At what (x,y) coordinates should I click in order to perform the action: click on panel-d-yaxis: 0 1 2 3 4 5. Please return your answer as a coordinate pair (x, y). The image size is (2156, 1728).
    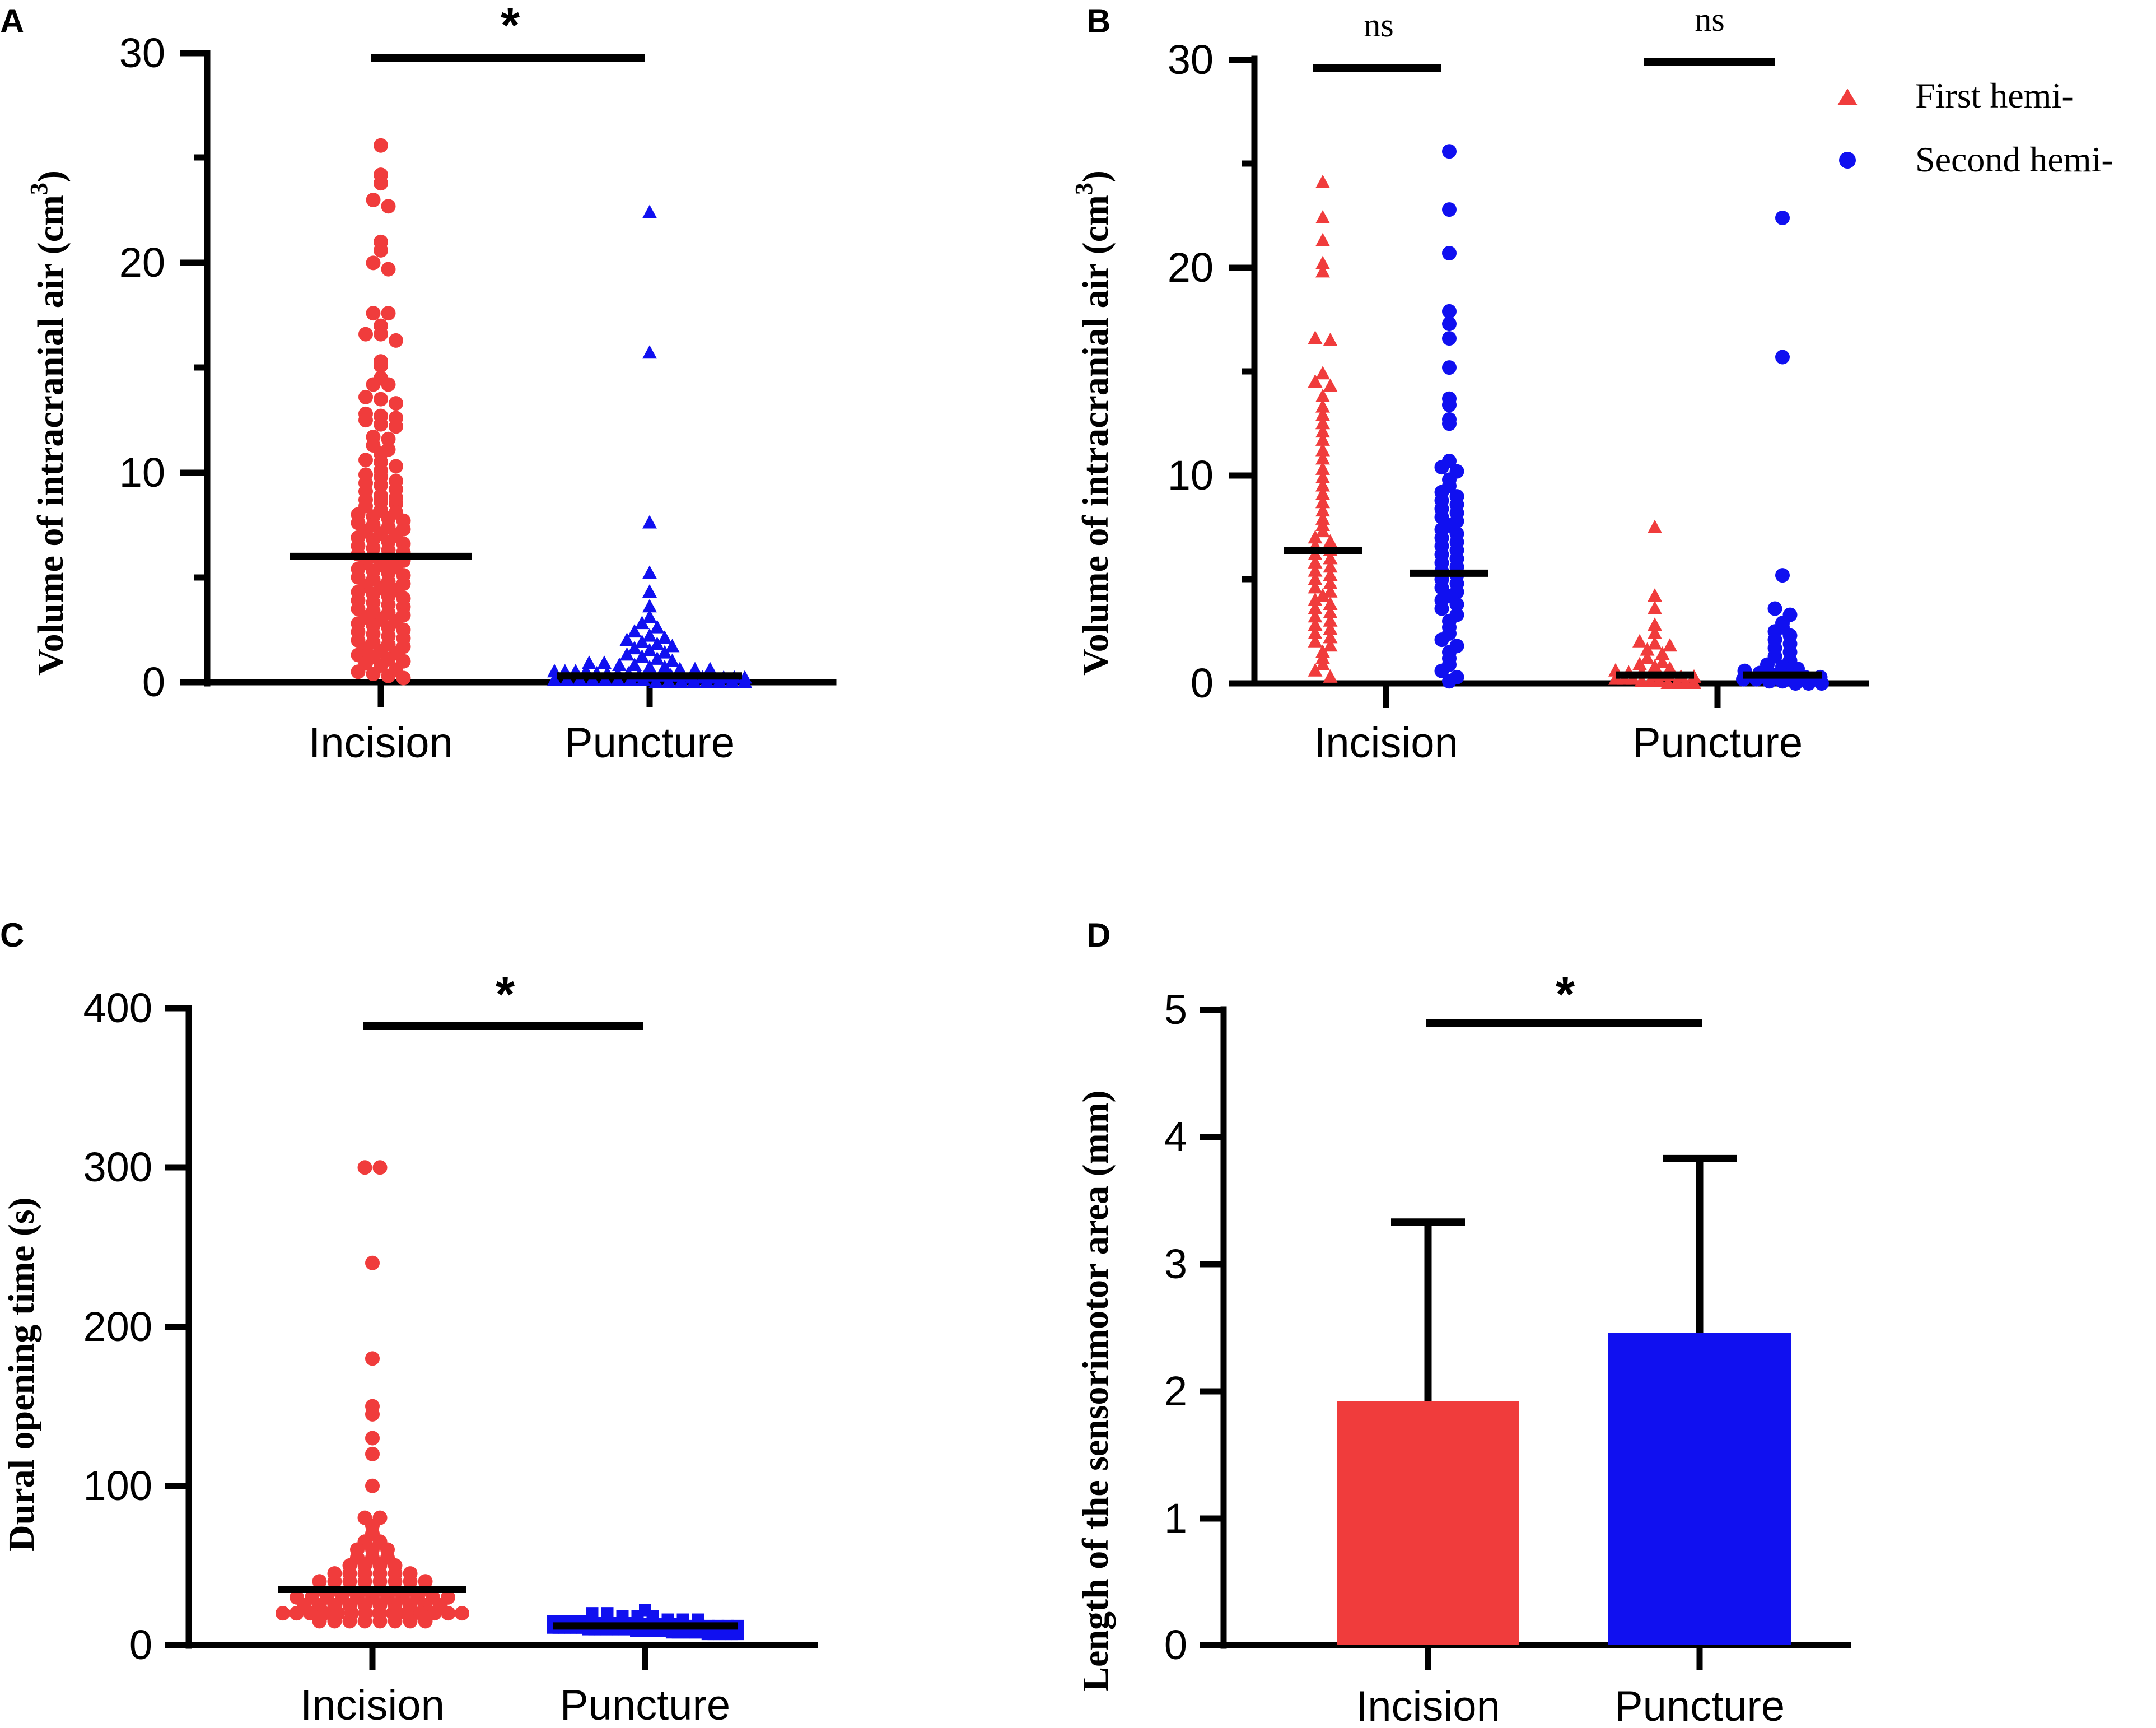
    Looking at the image, I should click on (1196, 1327).